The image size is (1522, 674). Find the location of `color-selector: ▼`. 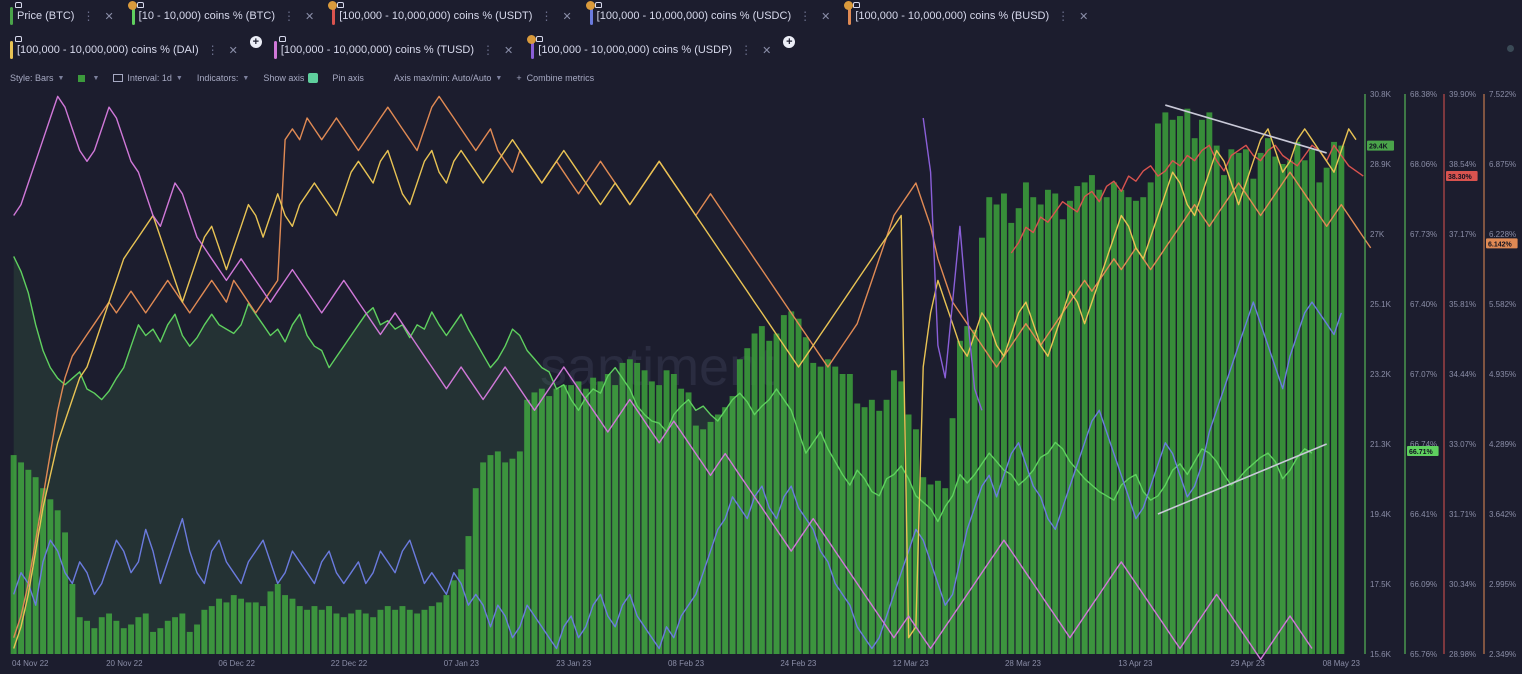

color-selector: ▼ is located at coordinates (88, 78).